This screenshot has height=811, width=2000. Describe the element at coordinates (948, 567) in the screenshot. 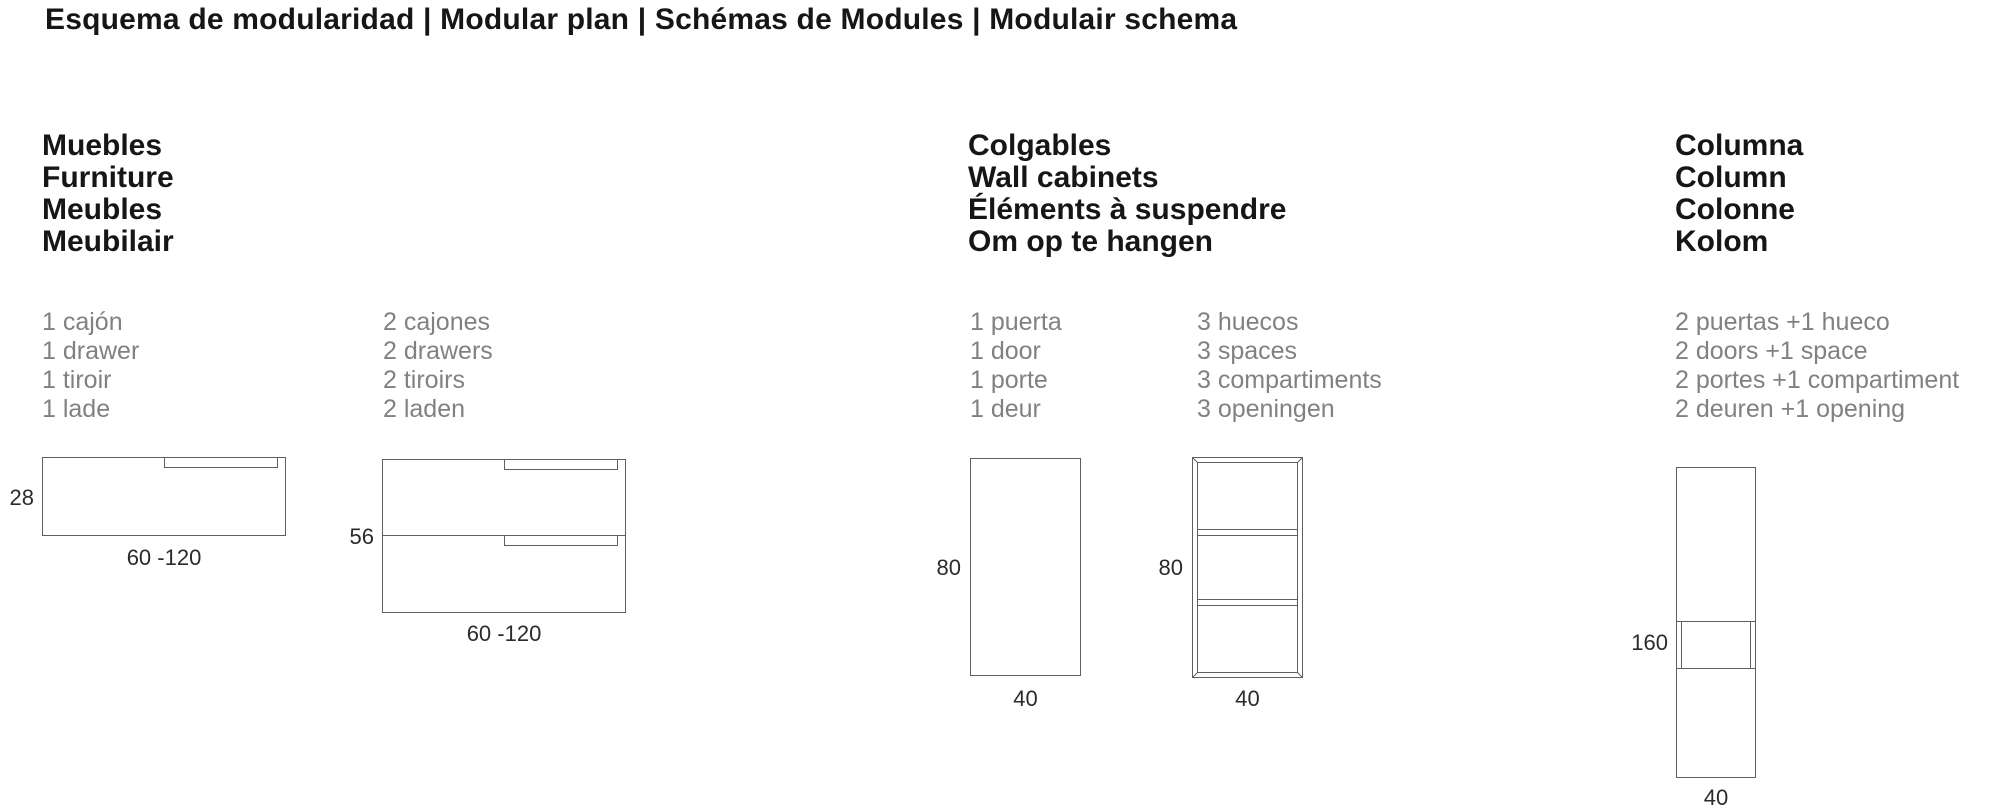

I see `dimension-height-one-door: 80` at that location.